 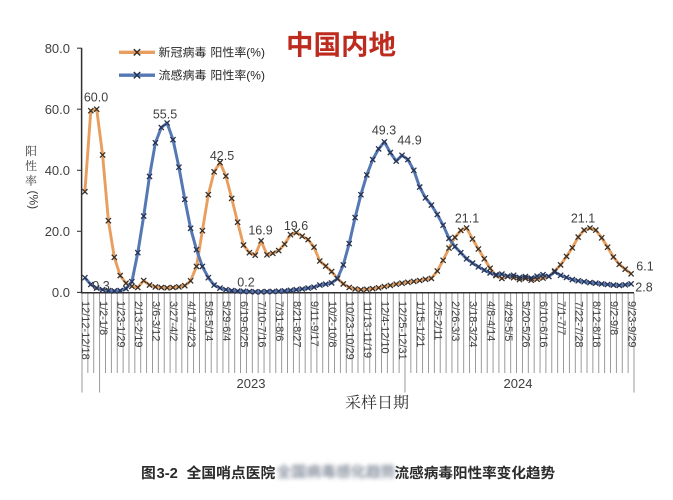 What do you see at coordinates (518, 383) in the screenshot?
I see `svg-text: 2024` at bounding box center [518, 383].